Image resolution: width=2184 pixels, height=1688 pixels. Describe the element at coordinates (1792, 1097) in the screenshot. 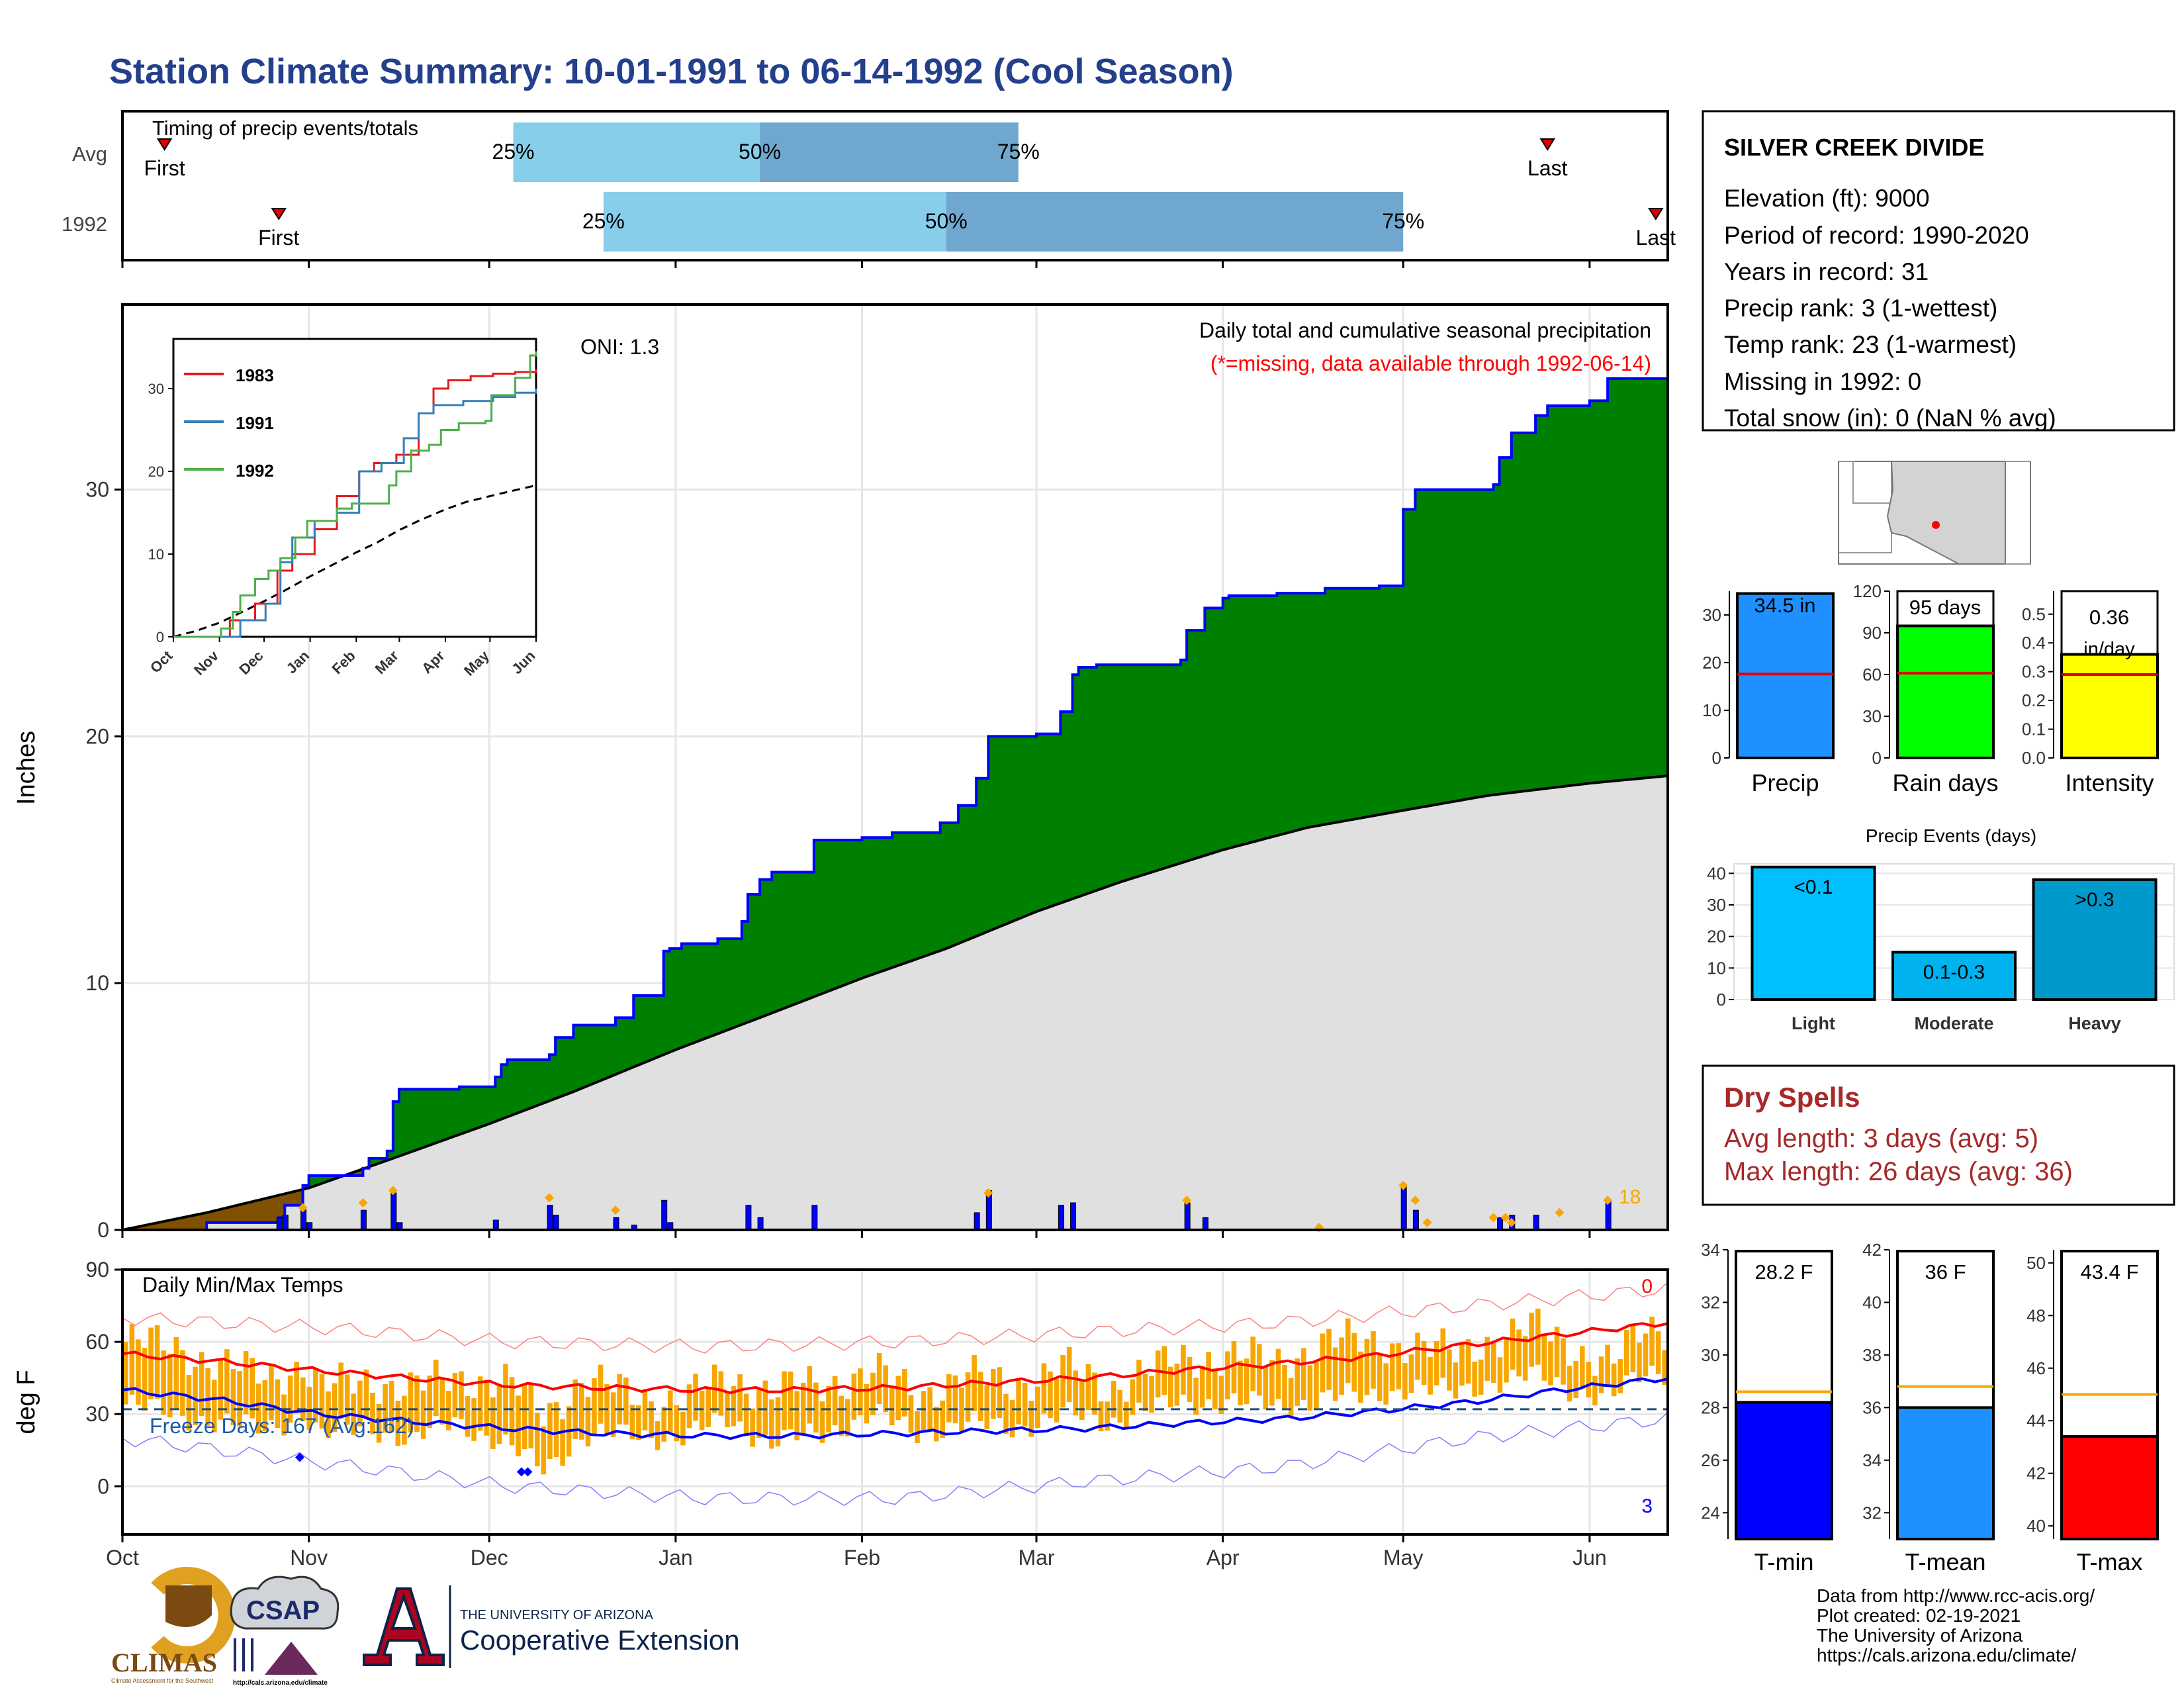

I see `dry-spells-title: Dry Spells` at that location.